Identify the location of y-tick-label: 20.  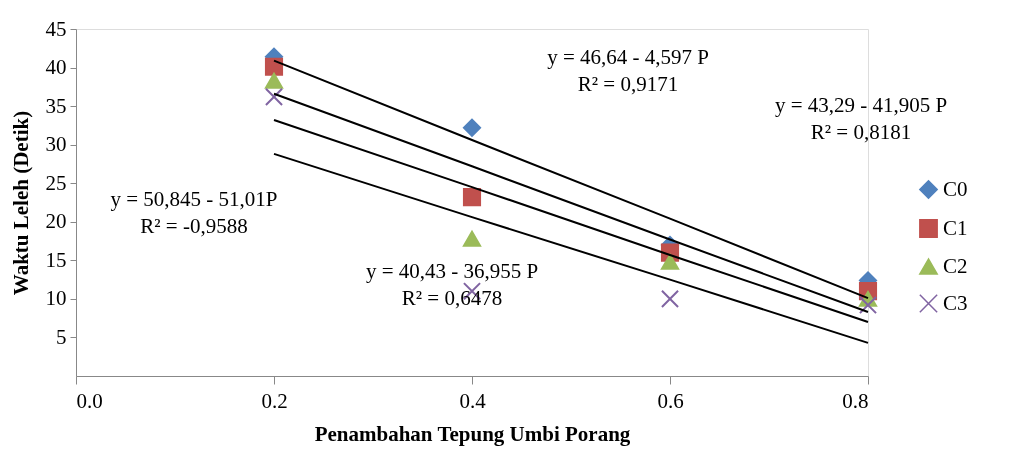
(56, 221).